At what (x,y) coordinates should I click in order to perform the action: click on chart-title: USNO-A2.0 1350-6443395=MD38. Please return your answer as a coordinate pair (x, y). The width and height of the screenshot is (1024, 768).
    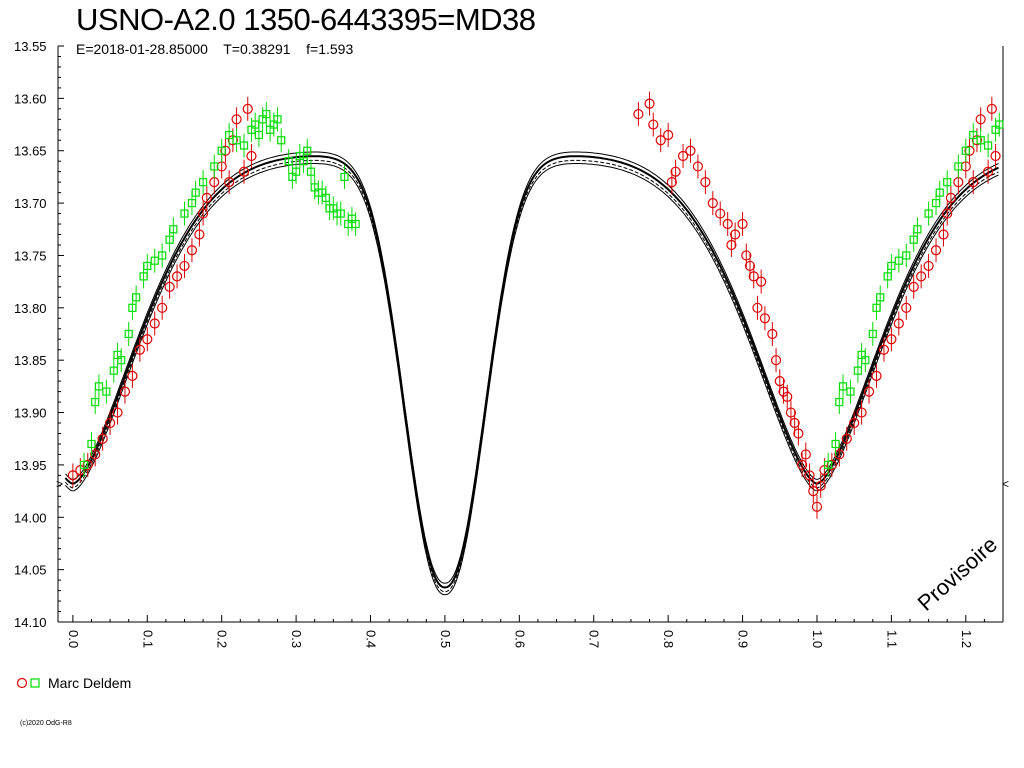
    Looking at the image, I should click on (306, 19).